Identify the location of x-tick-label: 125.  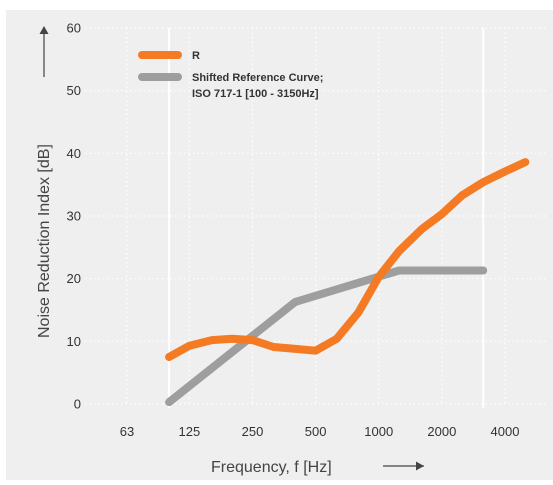
(190, 431).